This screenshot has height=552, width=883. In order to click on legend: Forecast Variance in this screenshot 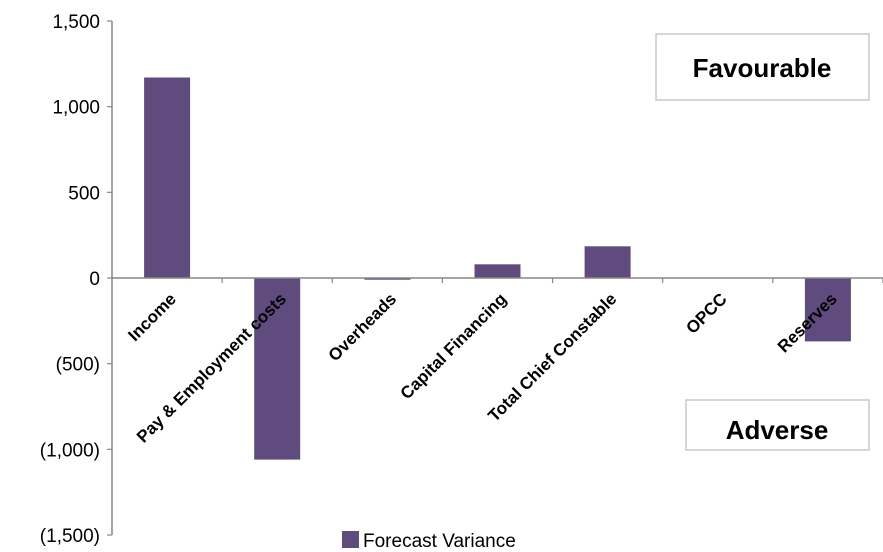, I will do `click(429, 541)`.